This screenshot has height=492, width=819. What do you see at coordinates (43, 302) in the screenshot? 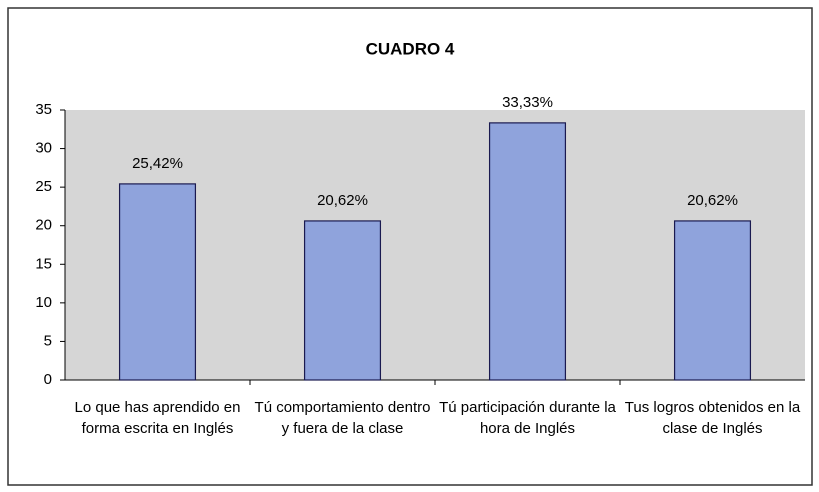
I see `y-tick-label: 10` at bounding box center [43, 302].